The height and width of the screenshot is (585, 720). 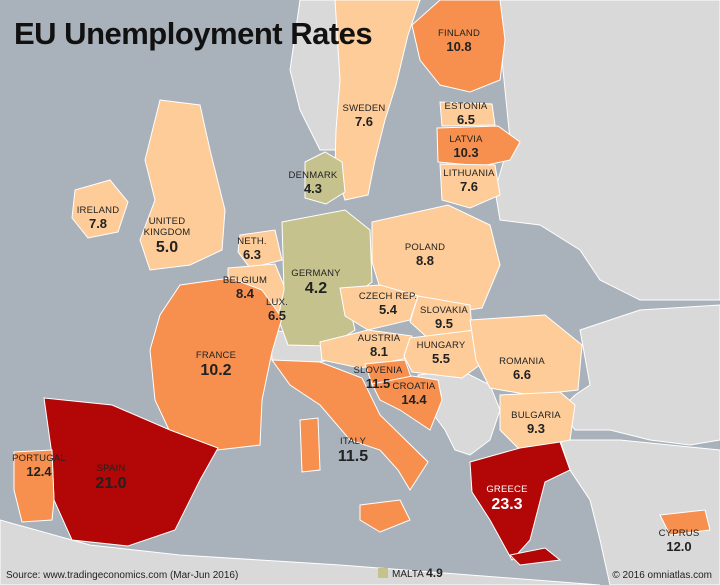 I want to click on latvia-region, so click(x=478, y=146).